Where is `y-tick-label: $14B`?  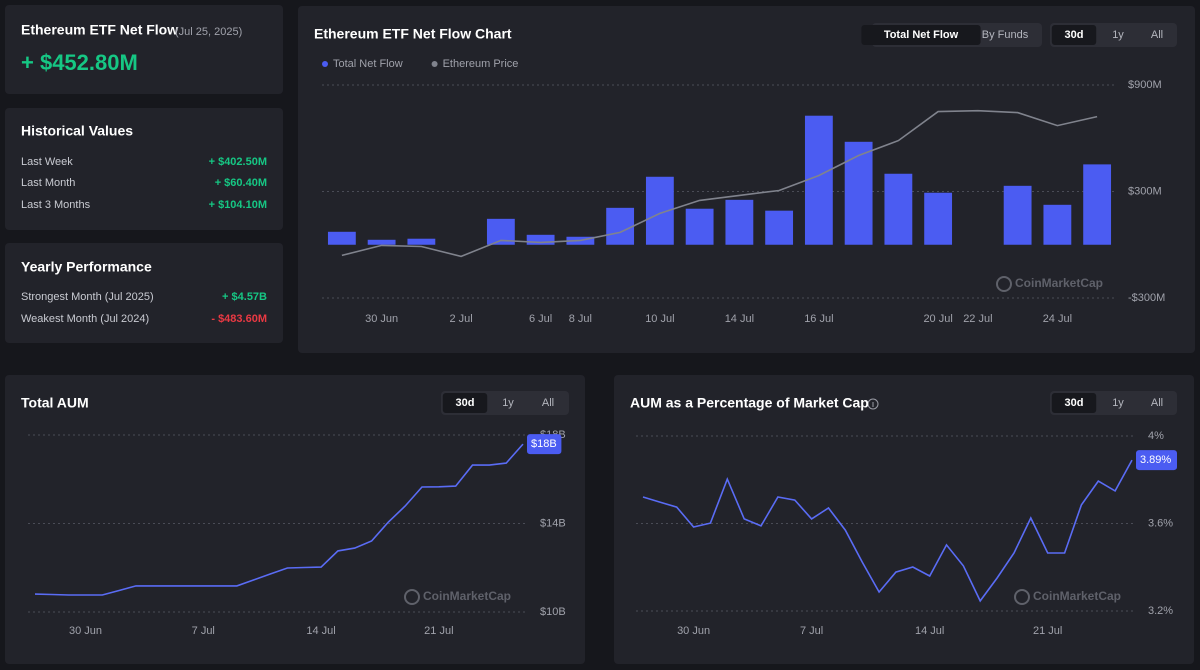
y-tick-label: $14B is located at coordinates (553, 523).